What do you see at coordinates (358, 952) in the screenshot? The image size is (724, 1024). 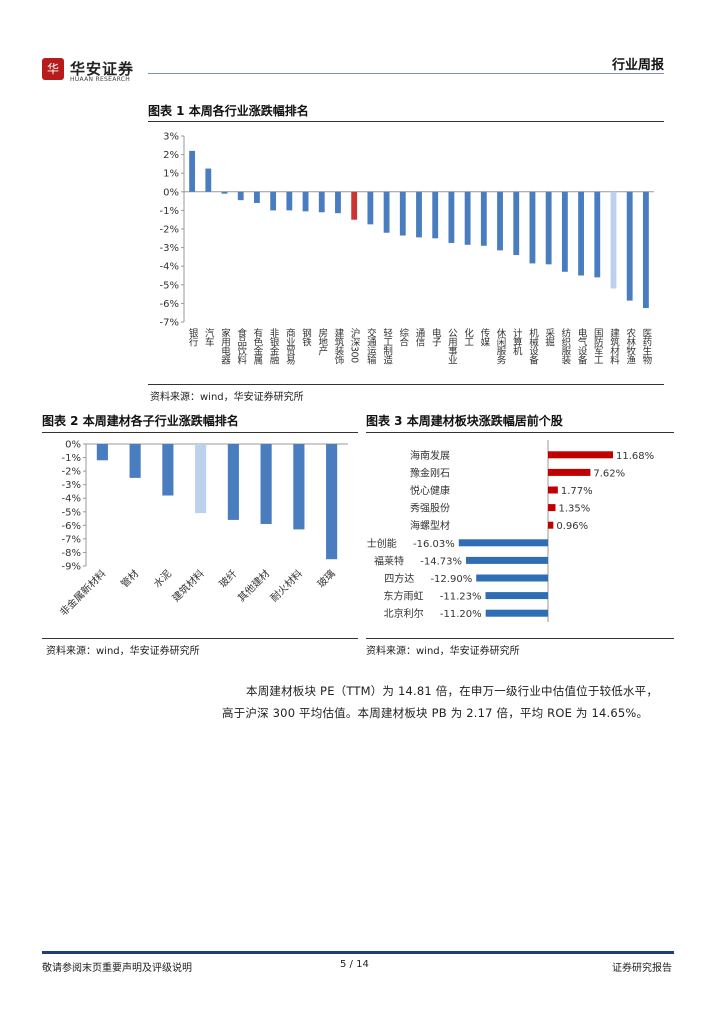 I see `footer-divider` at bounding box center [358, 952].